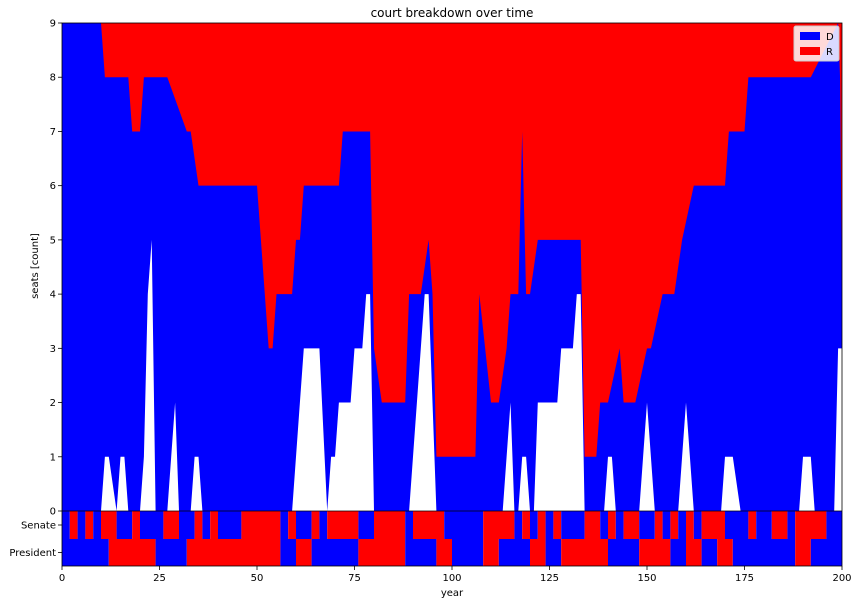 The height and width of the screenshot is (604, 859). Describe the element at coordinates (53, 403) in the screenshot. I see `y-tick-label: 2` at that location.